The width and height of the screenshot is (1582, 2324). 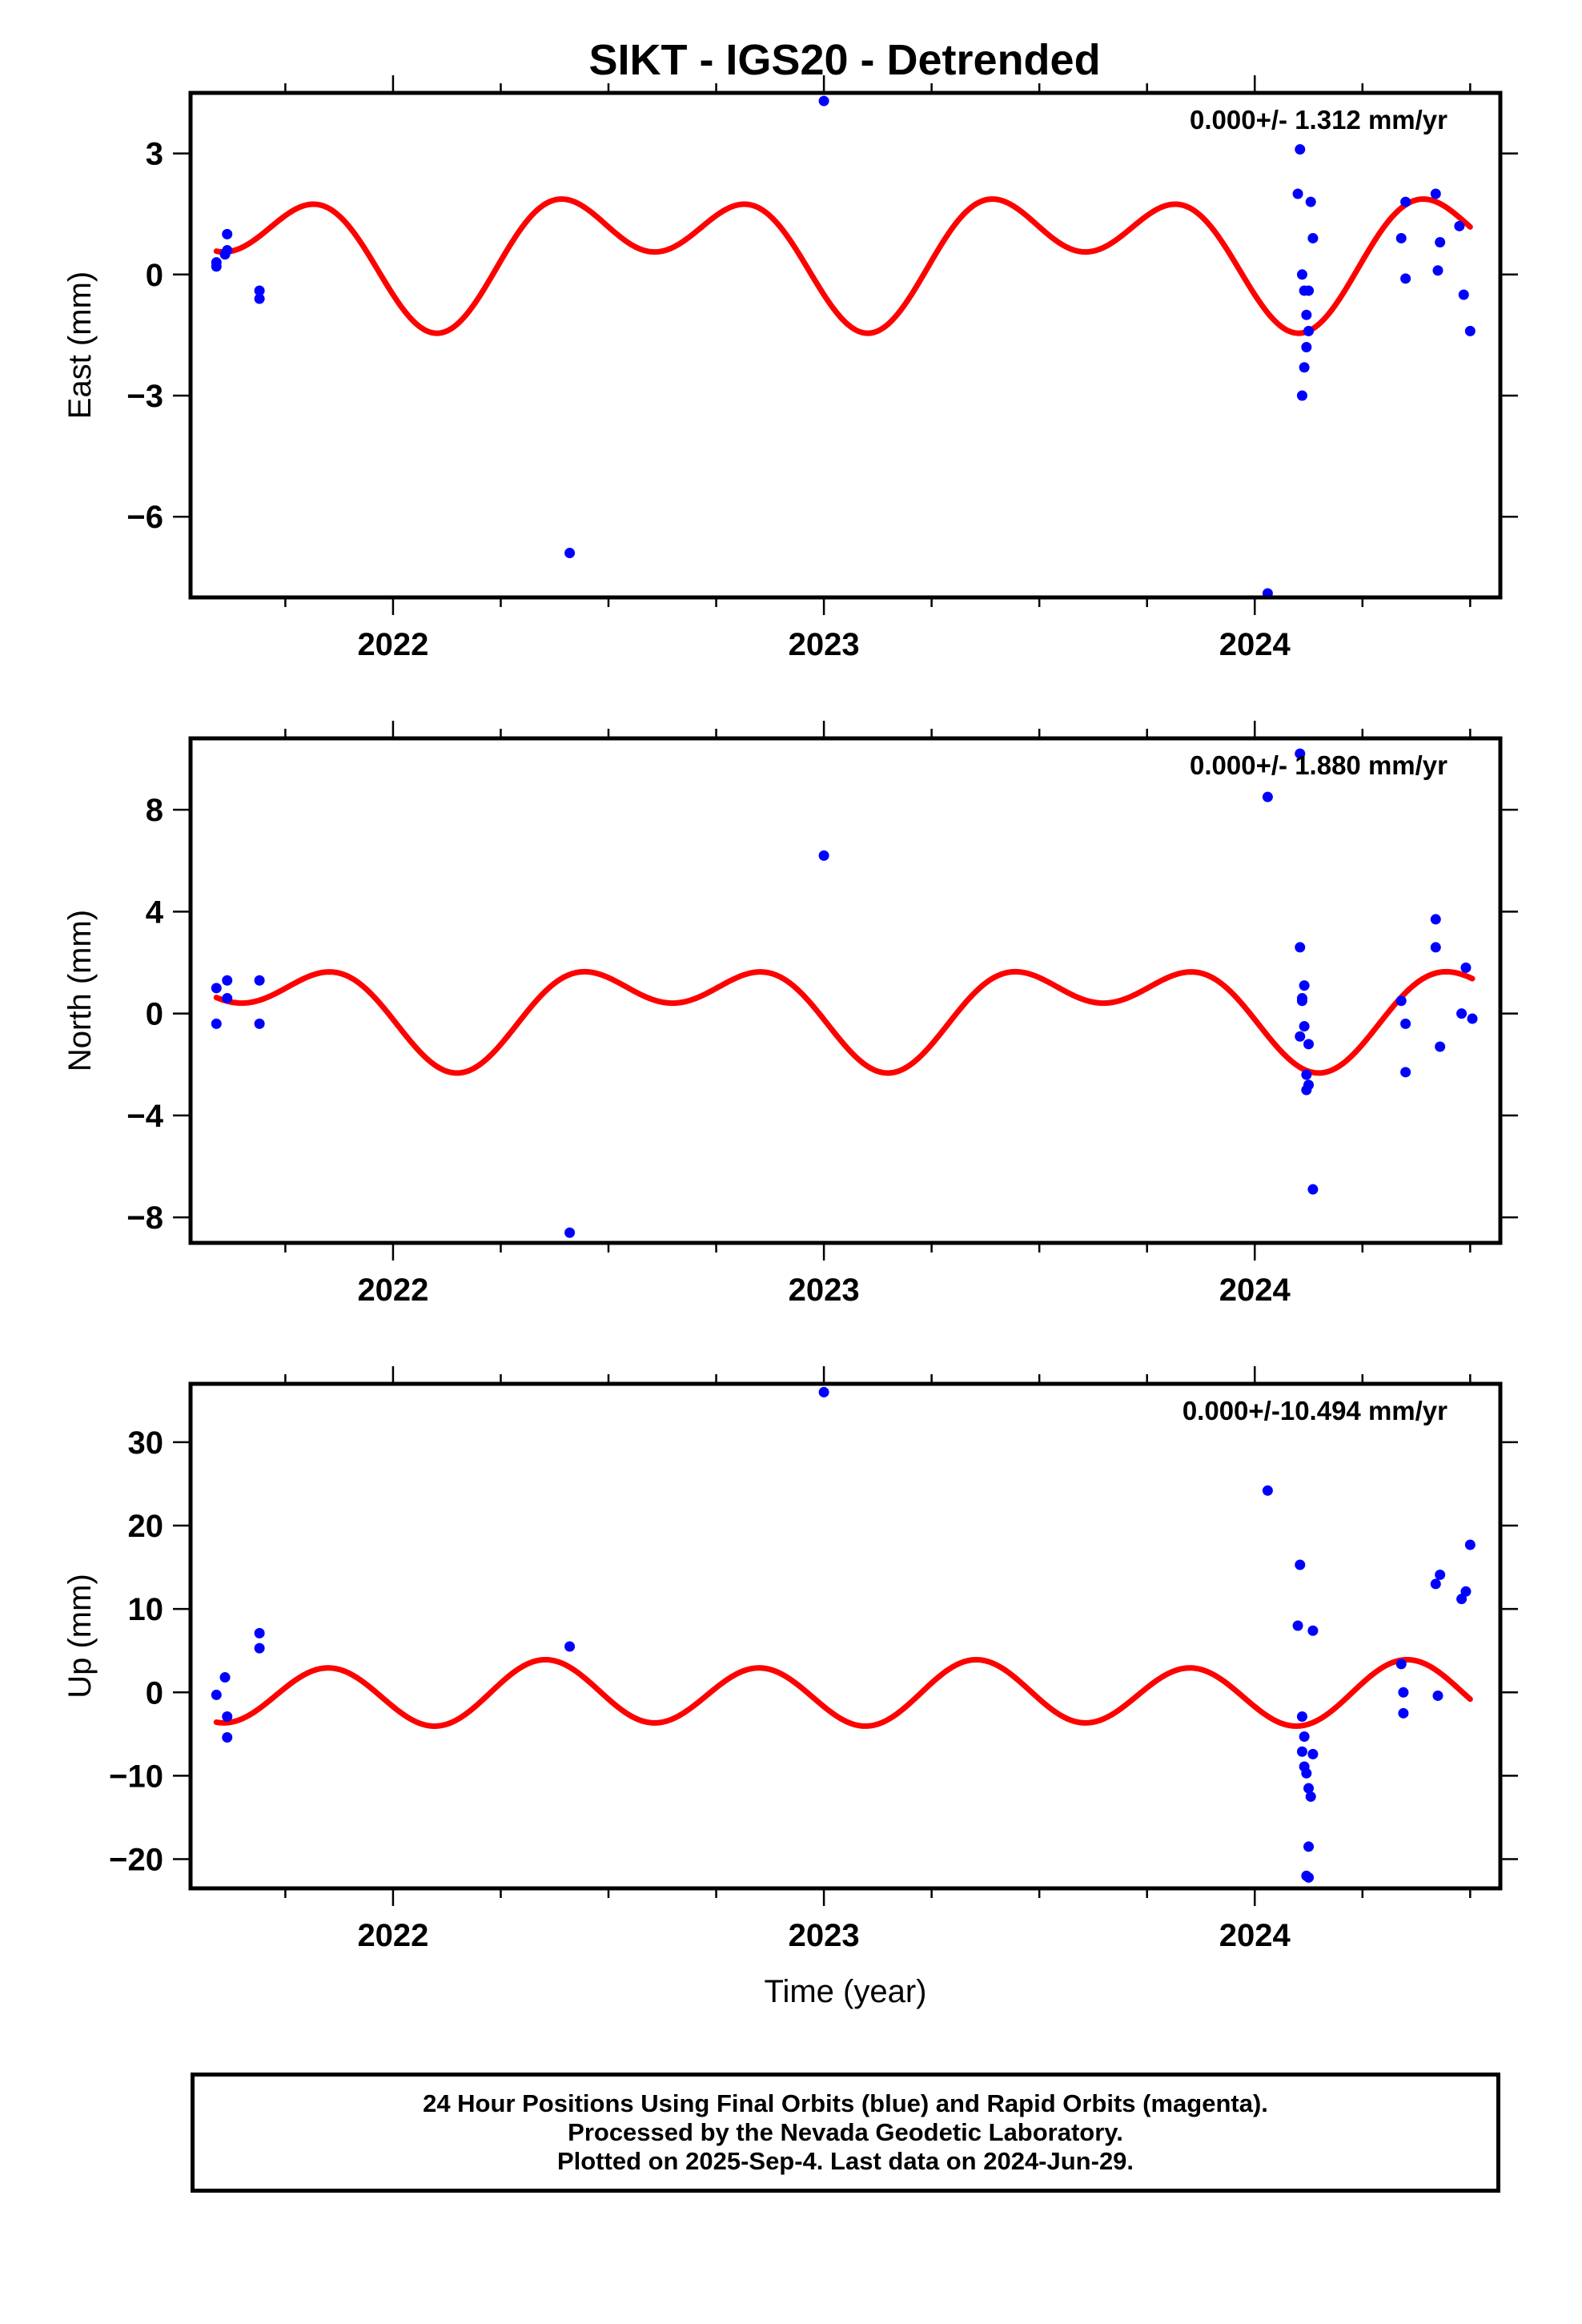 I want to click on rate-annotation-east: 0.000+/- 1.312 mm/yr, so click(x=1318, y=120).